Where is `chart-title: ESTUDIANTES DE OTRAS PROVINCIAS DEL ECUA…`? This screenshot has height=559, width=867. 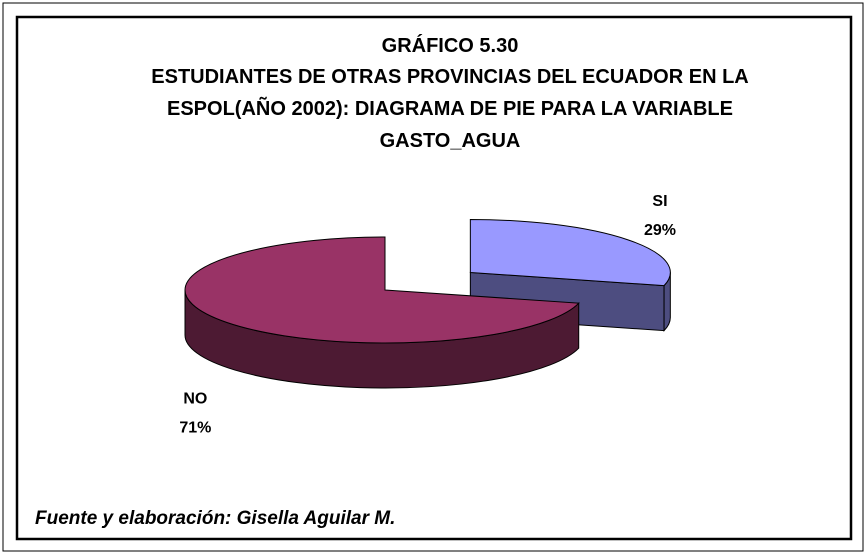
chart-title: ESTUDIANTES DE OTRAS PROVINCIAS DEL ECUA… is located at coordinates (449, 77).